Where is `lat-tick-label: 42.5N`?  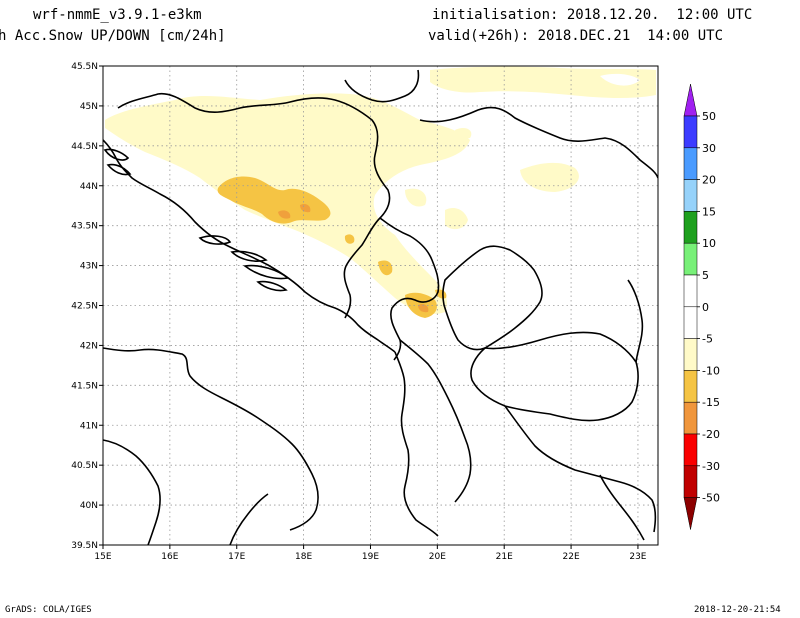 lat-tick-label: 42.5N is located at coordinates (84, 307).